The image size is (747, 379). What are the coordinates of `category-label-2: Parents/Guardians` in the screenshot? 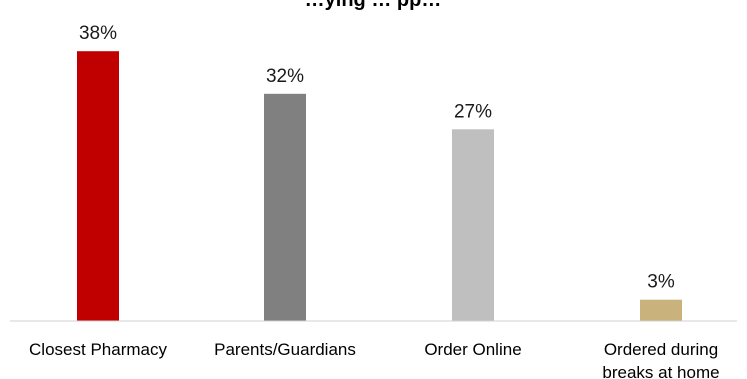 It's located at (285, 349).